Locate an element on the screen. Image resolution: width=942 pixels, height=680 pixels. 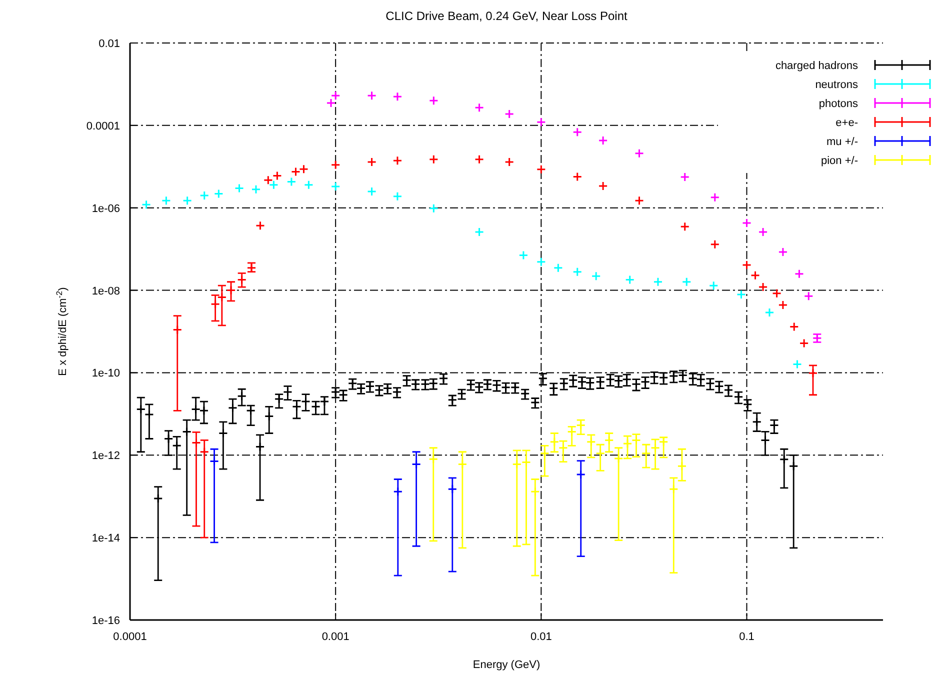
y-tick-label: 1e-10 is located at coordinates (106, 374).